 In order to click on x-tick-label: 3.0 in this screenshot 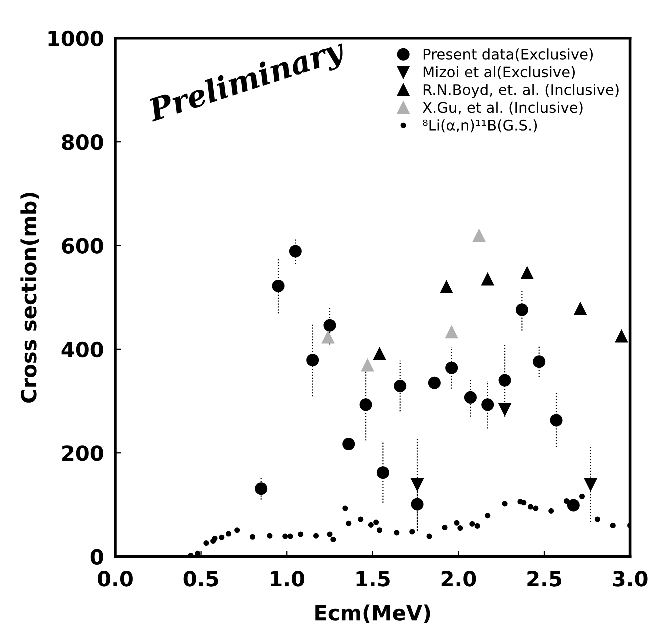, I will do `click(630, 579)`.